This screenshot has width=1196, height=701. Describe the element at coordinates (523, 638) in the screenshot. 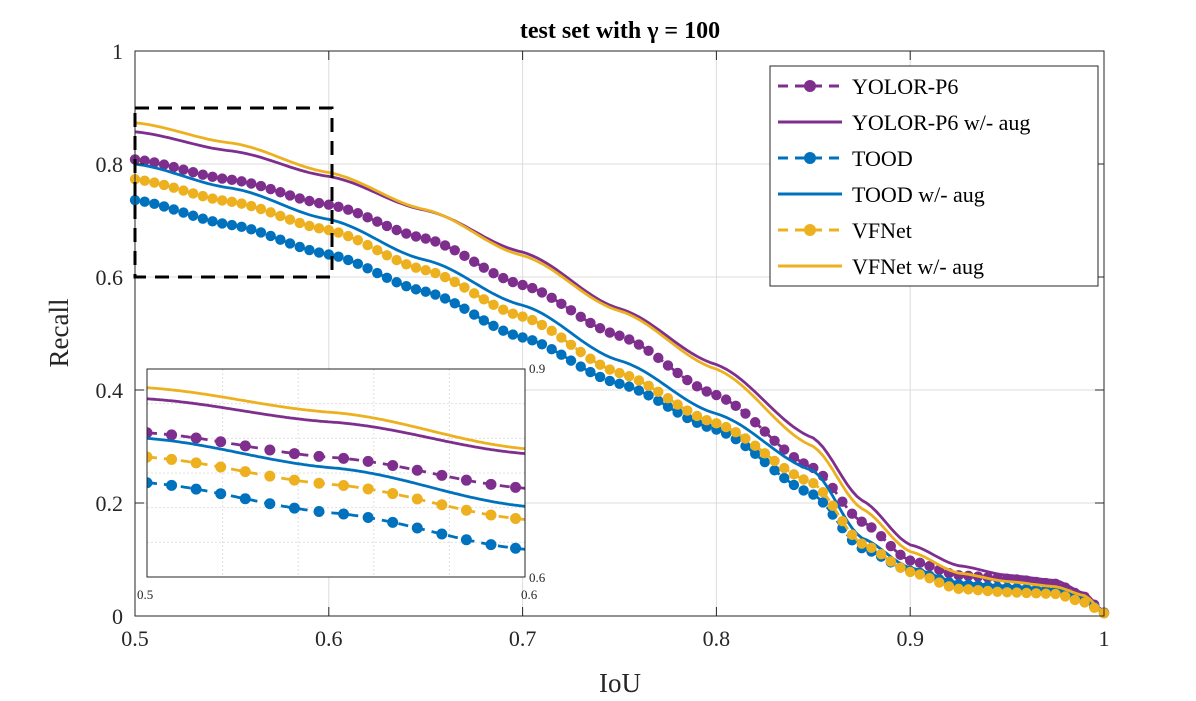

I see `x-tick-label: 0.7` at that location.